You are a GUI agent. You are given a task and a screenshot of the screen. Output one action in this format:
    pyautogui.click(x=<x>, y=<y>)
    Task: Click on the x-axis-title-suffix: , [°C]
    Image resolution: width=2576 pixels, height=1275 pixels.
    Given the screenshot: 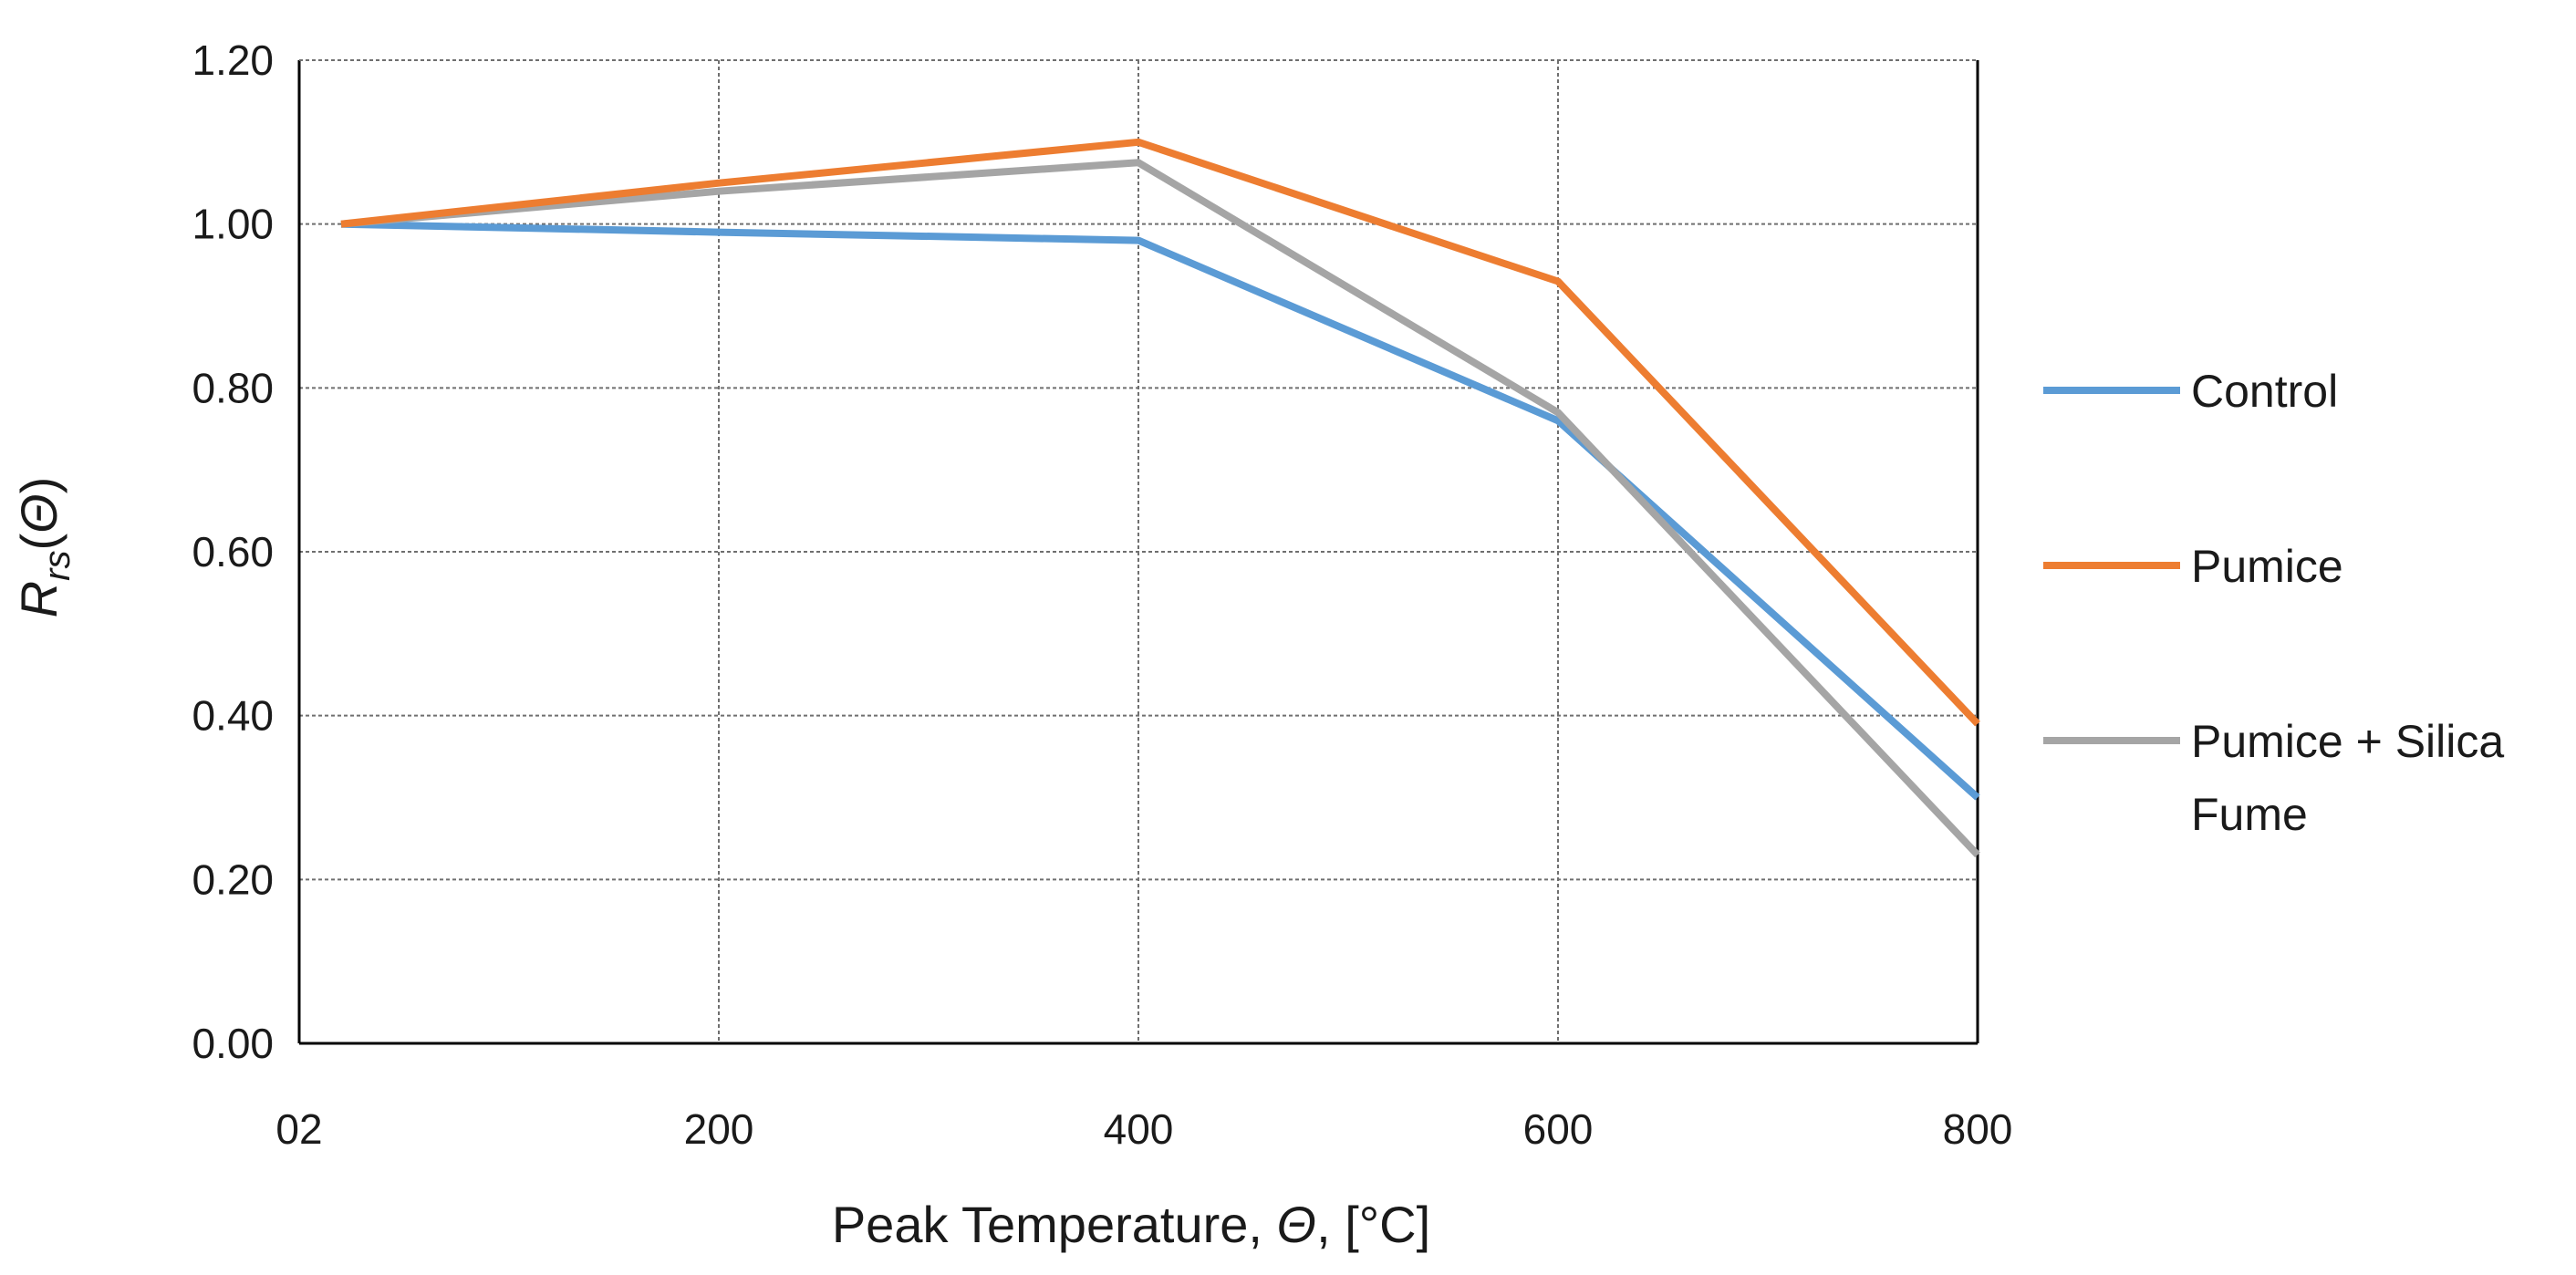 What is the action you would take?
    pyautogui.click(x=1373, y=1224)
    